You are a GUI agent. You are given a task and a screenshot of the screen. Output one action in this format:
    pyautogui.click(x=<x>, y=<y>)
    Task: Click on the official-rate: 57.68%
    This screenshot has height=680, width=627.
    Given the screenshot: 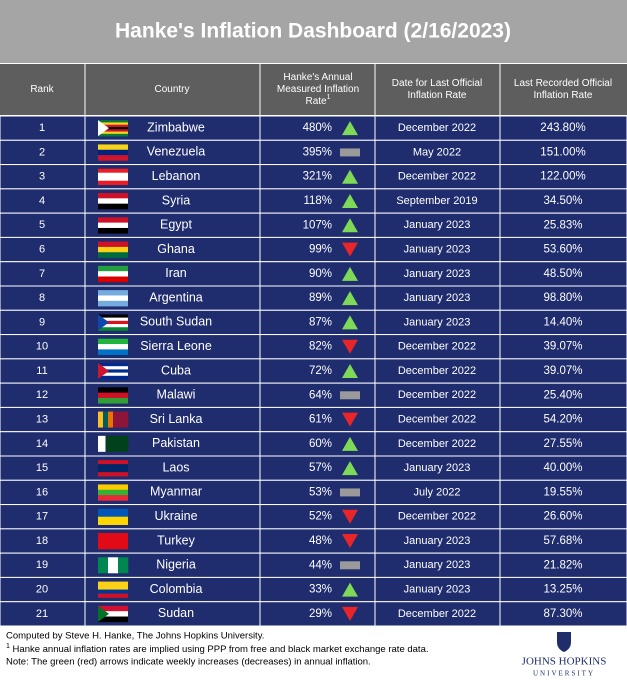 What is the action you would take?
    pyautogui.click(x=562, y=541)
    